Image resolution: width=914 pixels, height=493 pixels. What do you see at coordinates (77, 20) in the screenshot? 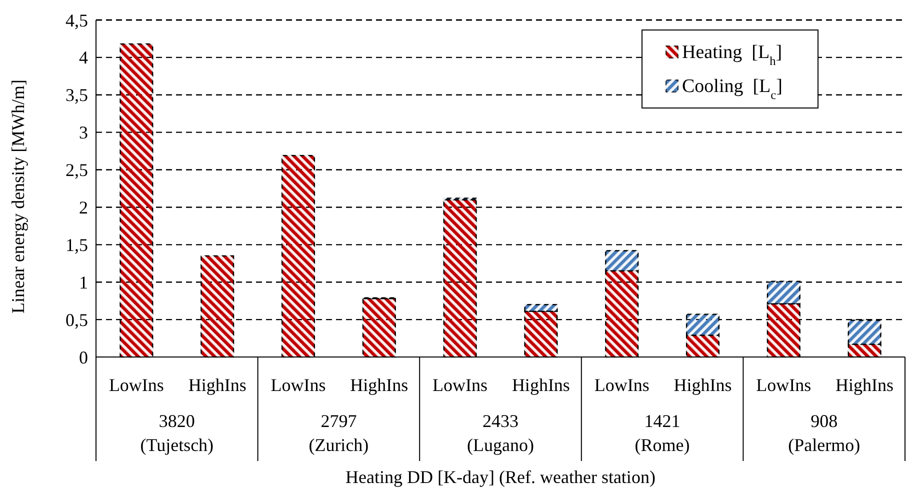
I see `y-tick-label: 4,5` at bounding box center [77, 20].